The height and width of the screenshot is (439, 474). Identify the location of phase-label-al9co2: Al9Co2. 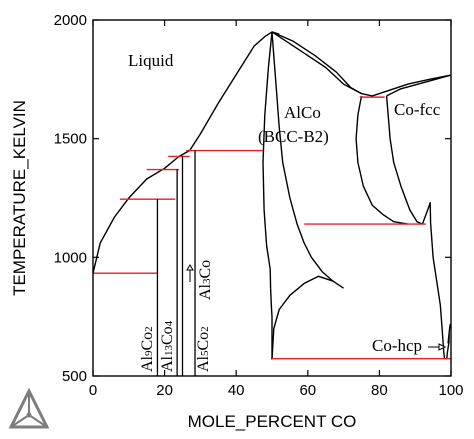
(147, 349).